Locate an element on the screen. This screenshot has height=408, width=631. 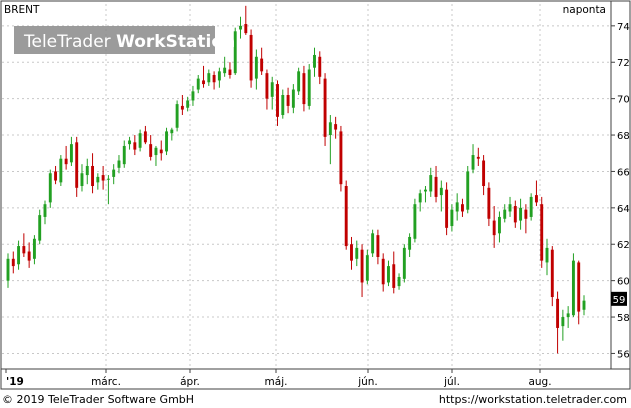
last-price-label: 59 is located at coordinates (619, 300).